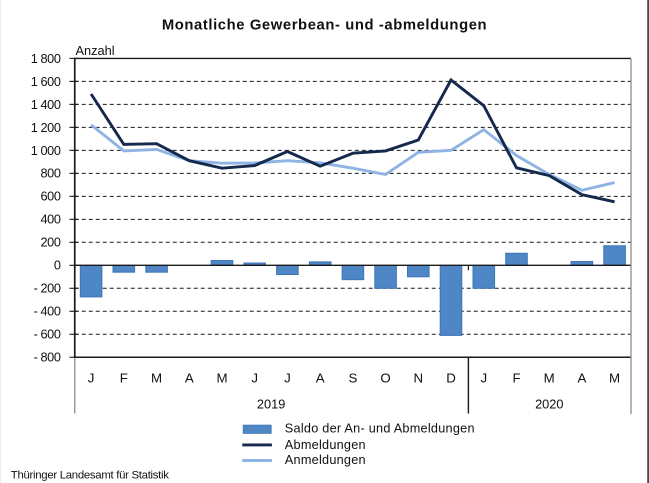 The image size is (649, 483). Describe the element at coordinates (46, 128) in the screenshot. I see `svg-text: 1 200` at that location.